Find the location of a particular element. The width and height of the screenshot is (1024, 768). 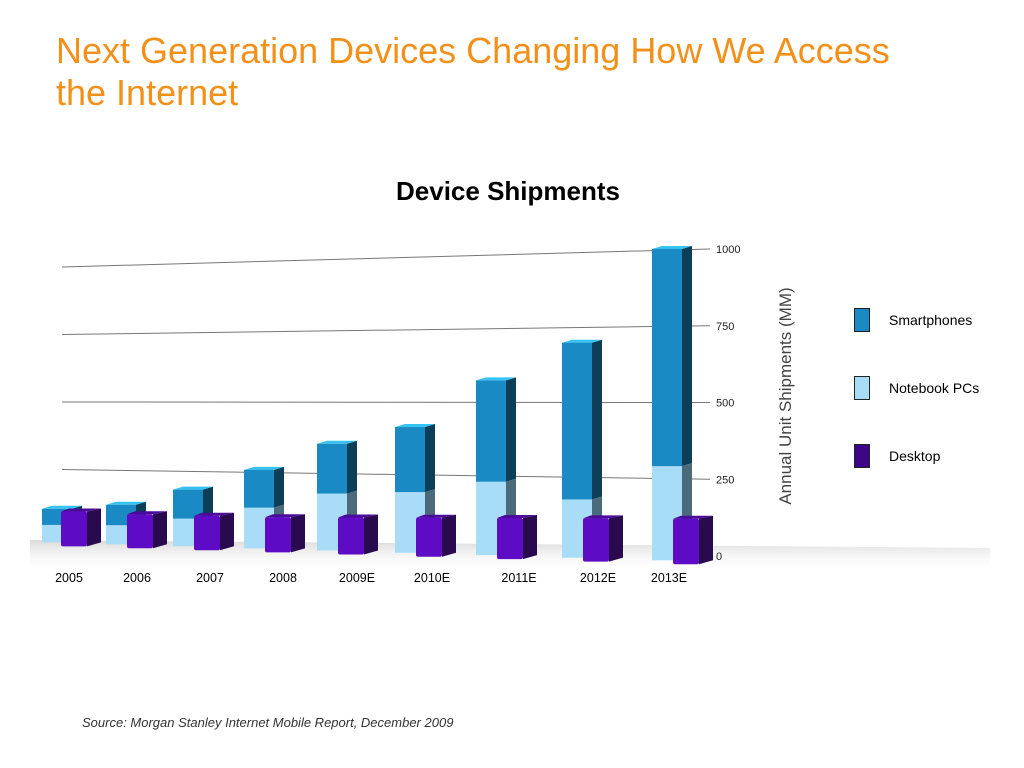

y-tick-label: 0 is located at coordinates (719, 557).